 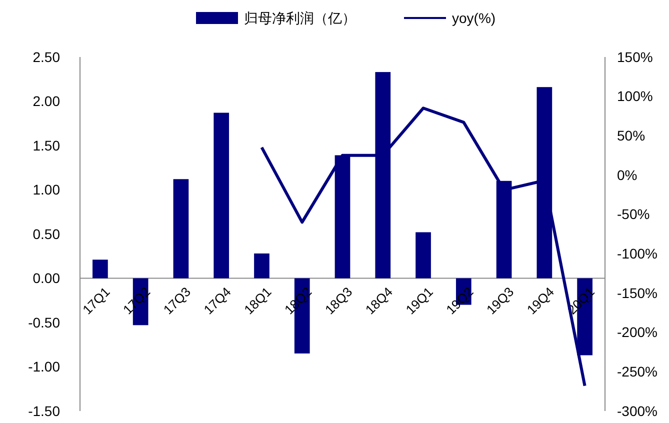 What do you see at coordinates (627, 174) in the screenshot?
I see `y2-tick-label: 0%` at bounding box center [627, 174].